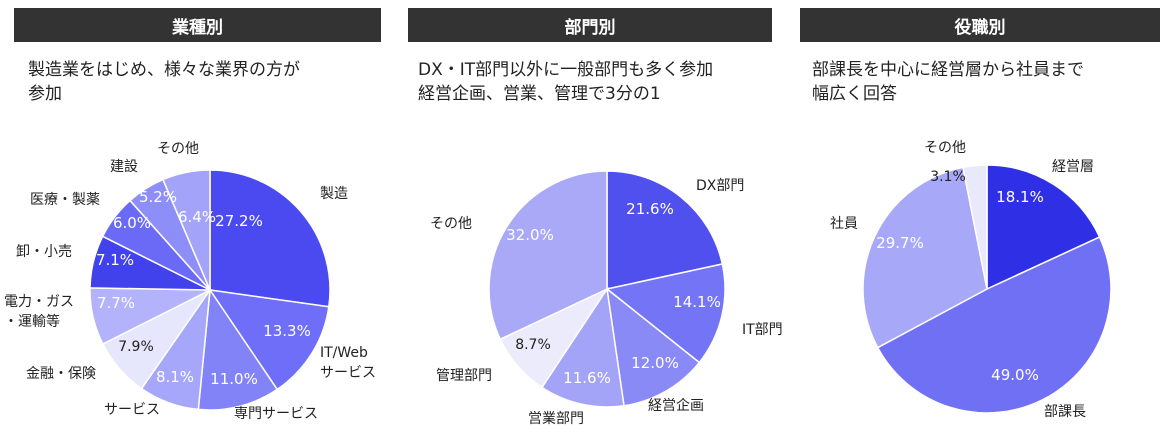 Image resolution: width=1174 pixels, height=437 pixels. I want to click on department-subtitle: DX・IT部門以外に一般部門も多く参加 経営企画、営業、管理で3分の1, so click(565, 82).